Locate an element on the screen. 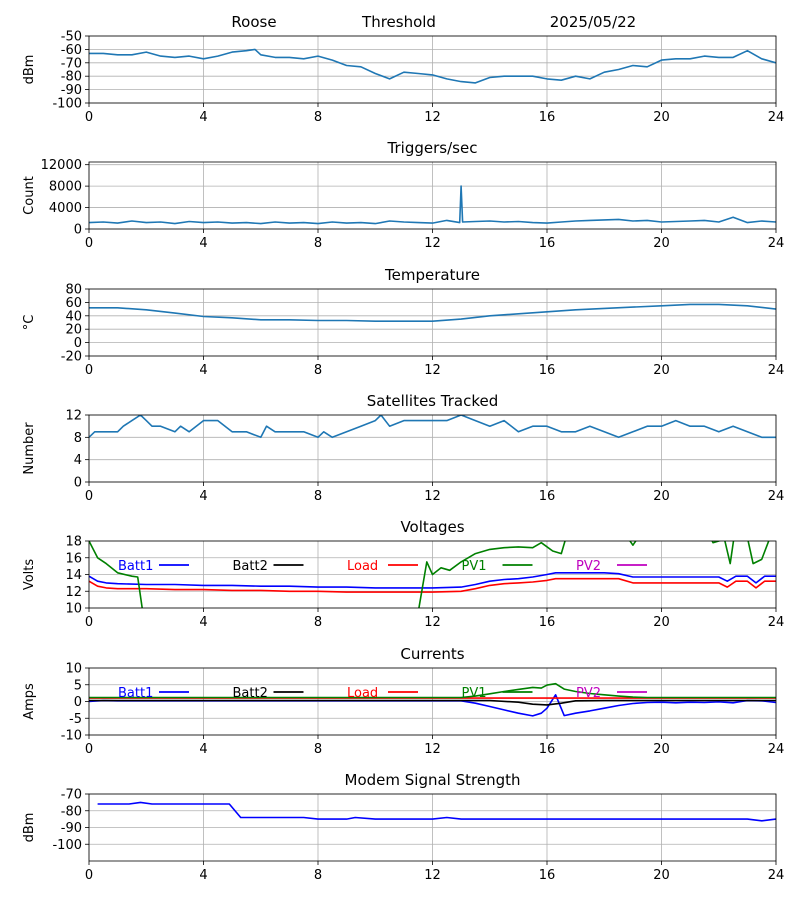  series-line-batt2 is located at coordinates (432, 702).